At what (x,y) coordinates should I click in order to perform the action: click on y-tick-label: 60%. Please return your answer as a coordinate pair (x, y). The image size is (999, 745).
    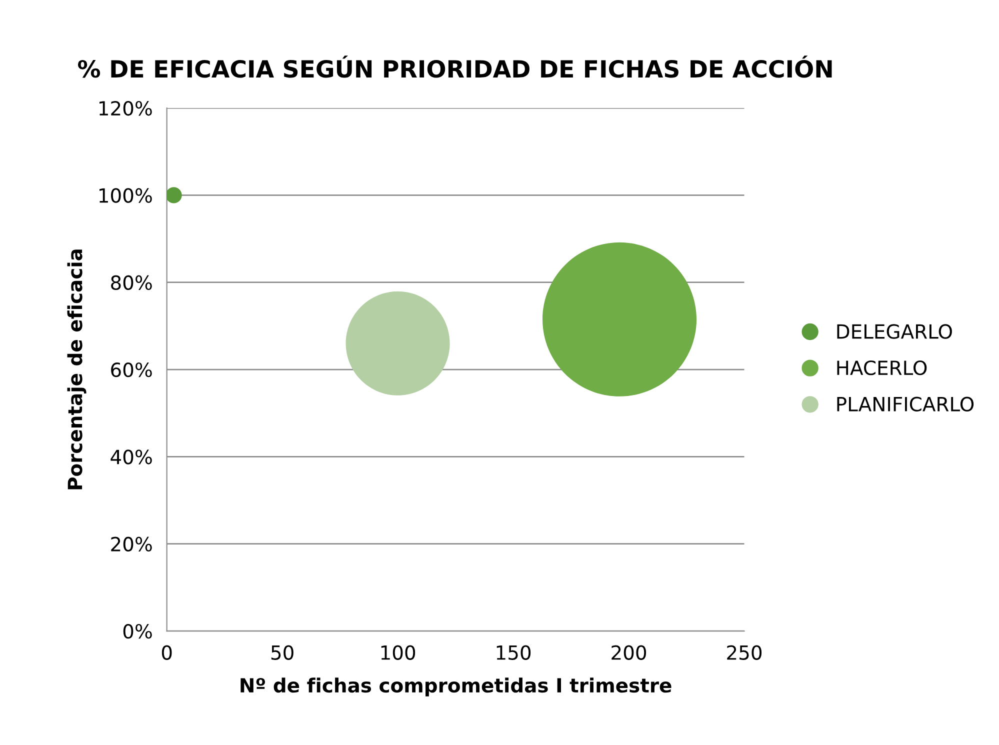
    Looking at the image, I should click on (131, 370).